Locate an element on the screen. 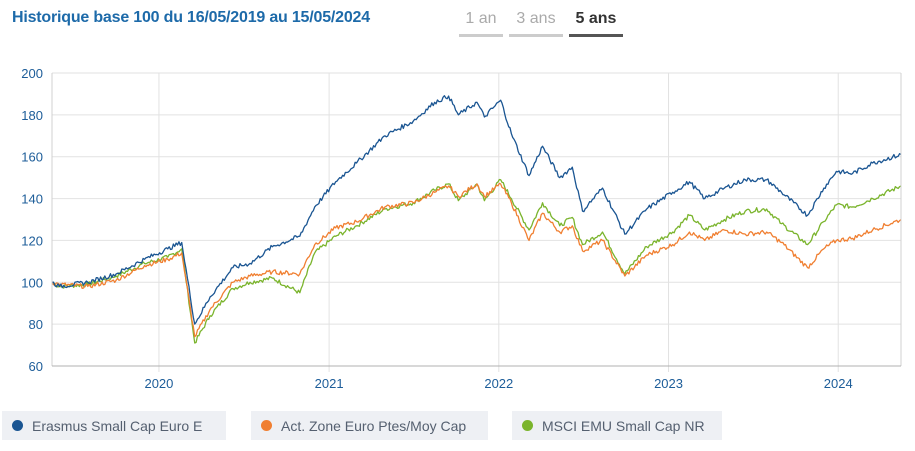  tab-5-ans: 5 ans is located at coordinates (596, 21).